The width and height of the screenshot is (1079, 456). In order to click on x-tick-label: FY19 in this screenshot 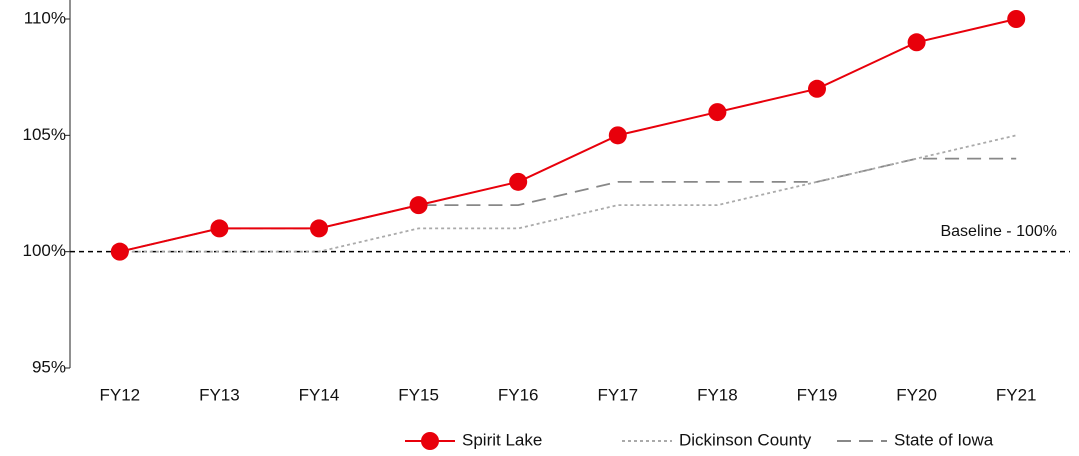, I will do `click(817, 394)`.